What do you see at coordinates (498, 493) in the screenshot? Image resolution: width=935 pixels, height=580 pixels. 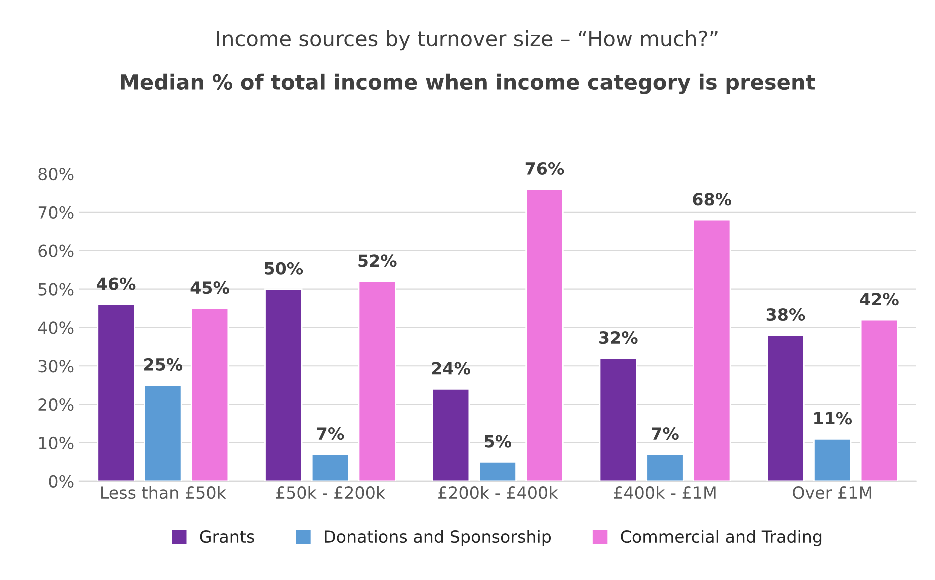 I see `x-tick-label: £200k - £400k` at bounding box center [498, 493].